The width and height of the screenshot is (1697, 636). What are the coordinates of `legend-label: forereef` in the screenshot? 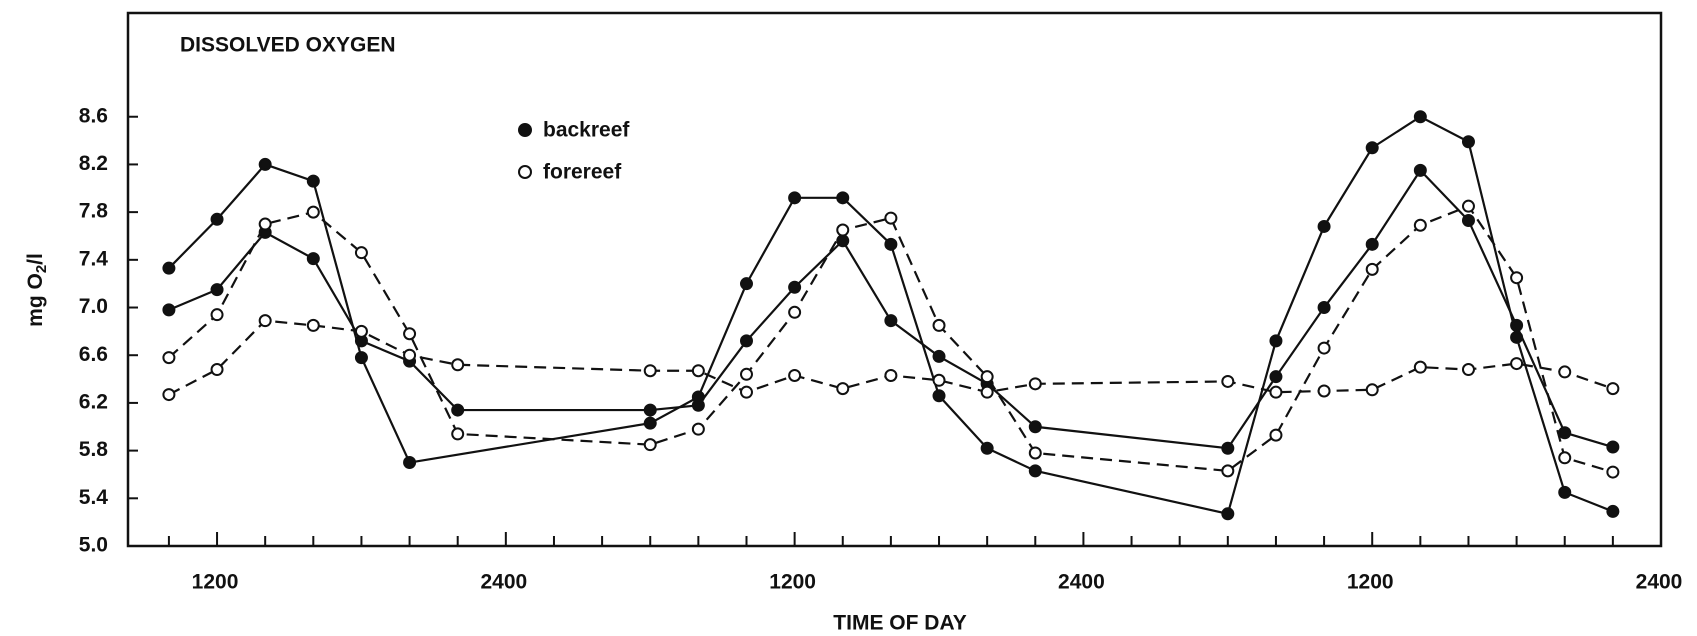 It's located at (582, 172).